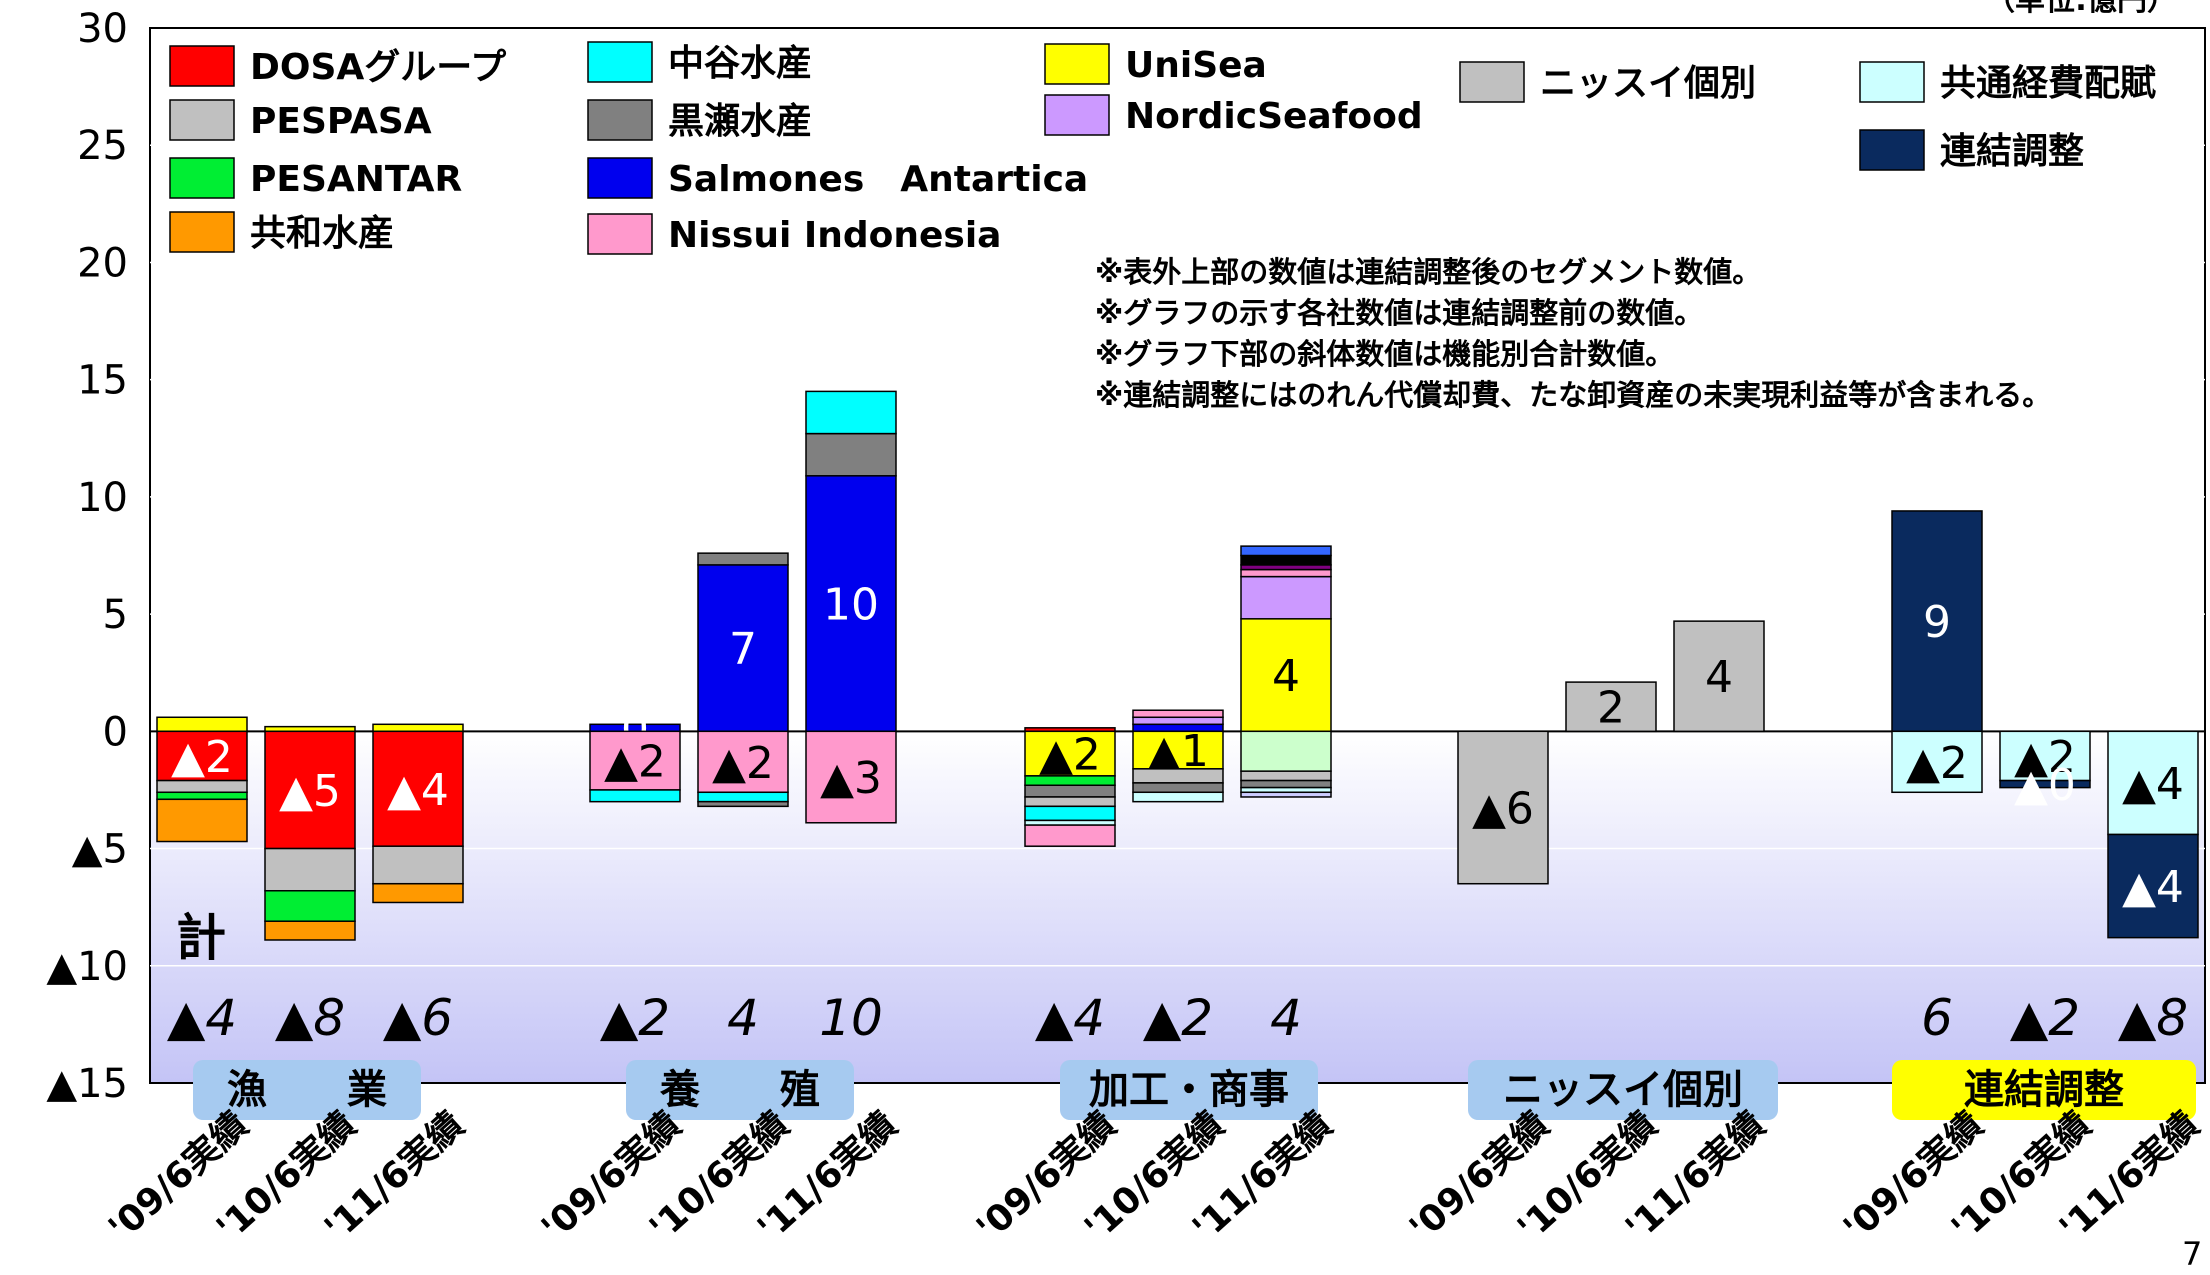 This screenshot has width=2210, height=1275. Describe the element at coordinates (322, 233) in the screenshot. I see `legend-label: 共和水産` at that location.